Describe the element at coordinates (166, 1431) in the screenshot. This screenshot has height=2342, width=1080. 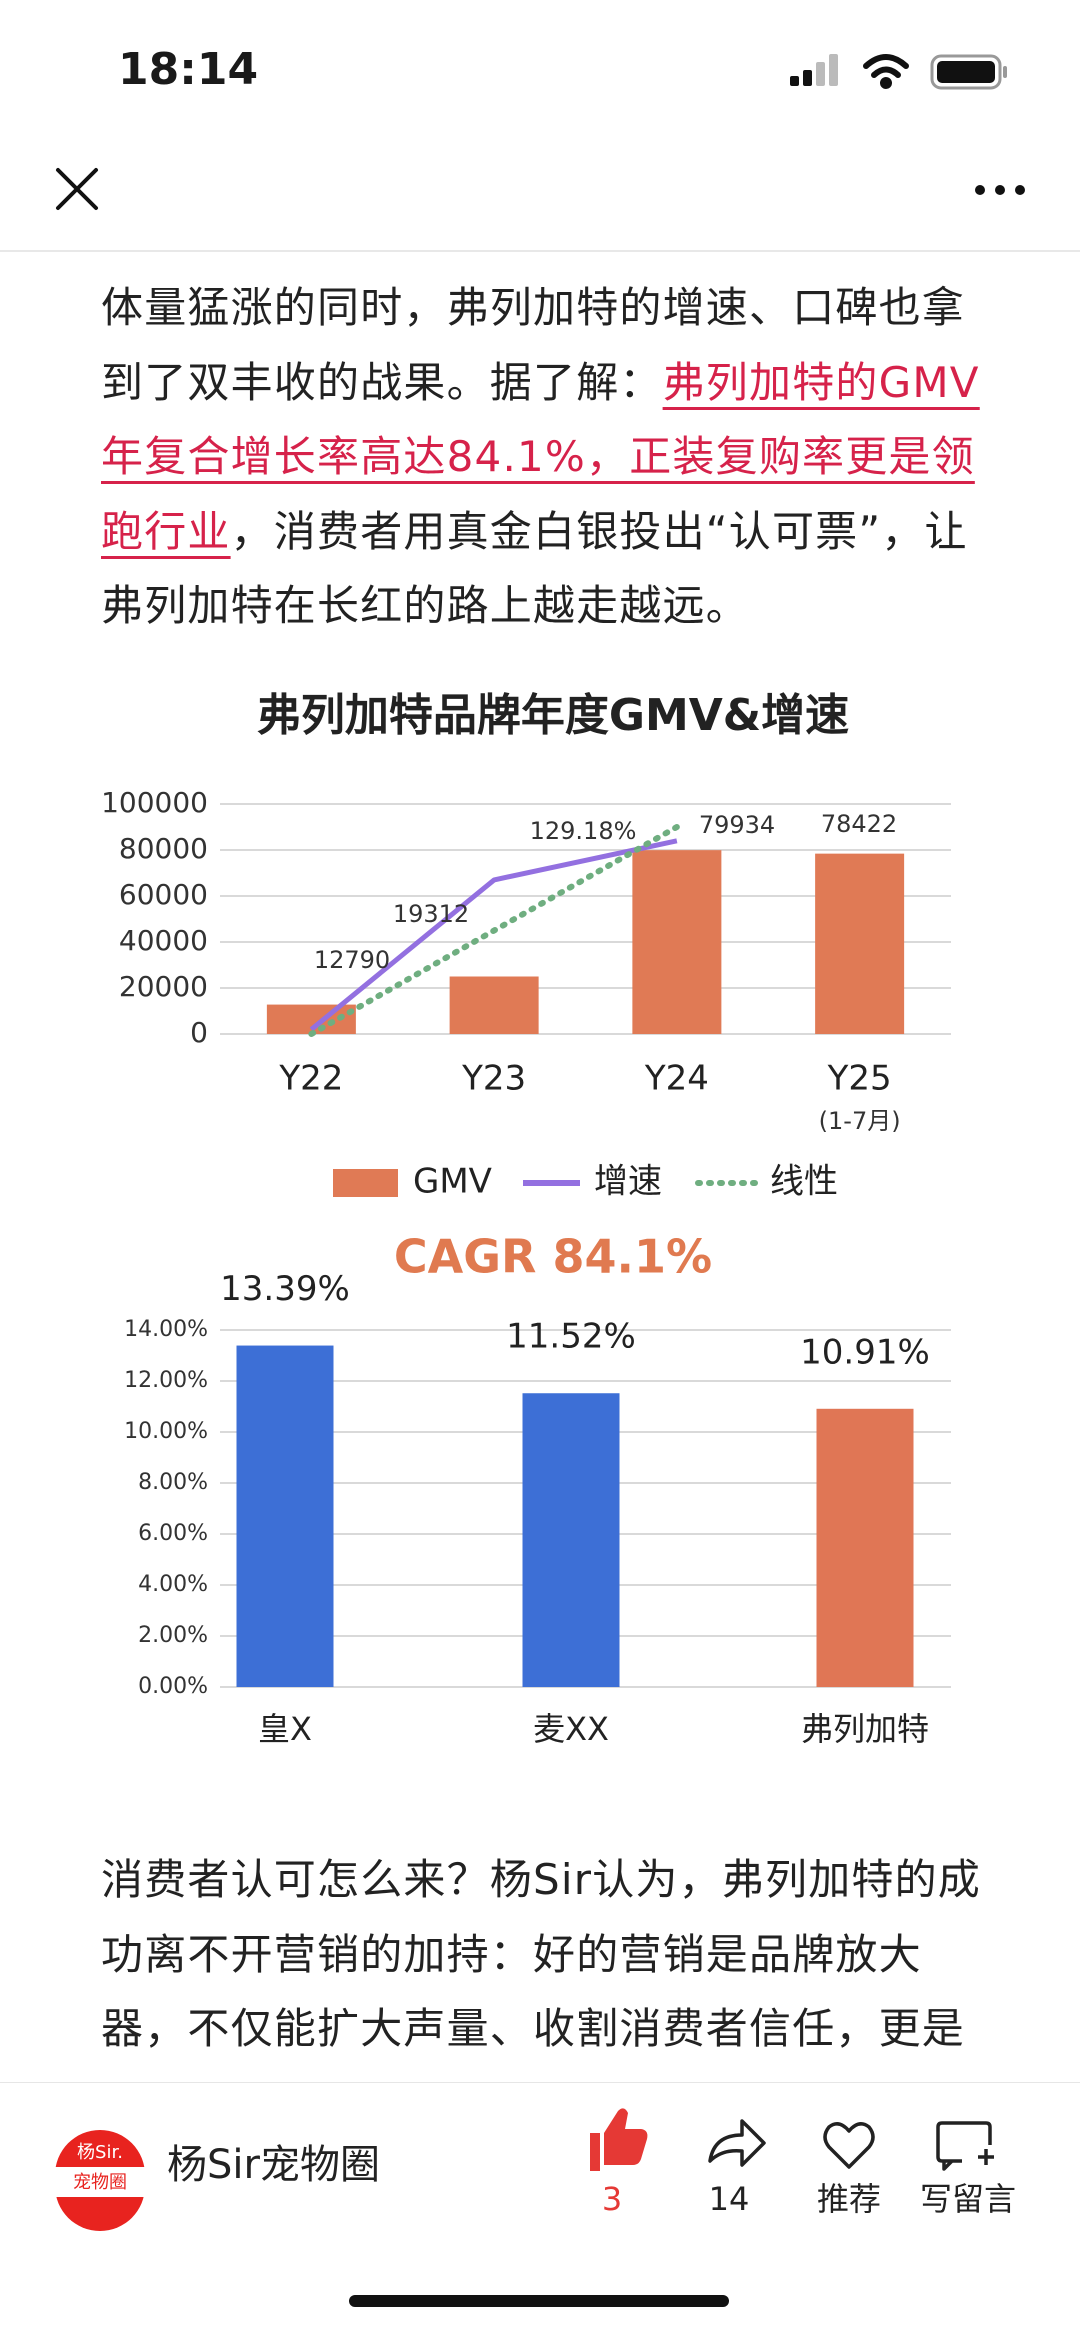
I see `y-tick-label: 10.00%` at that location.